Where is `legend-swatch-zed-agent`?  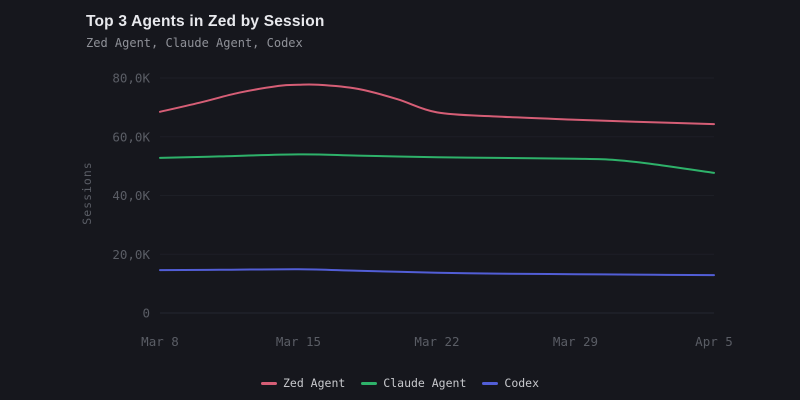
legend-swatch-zed-agent is located at coordinates (268, 383).